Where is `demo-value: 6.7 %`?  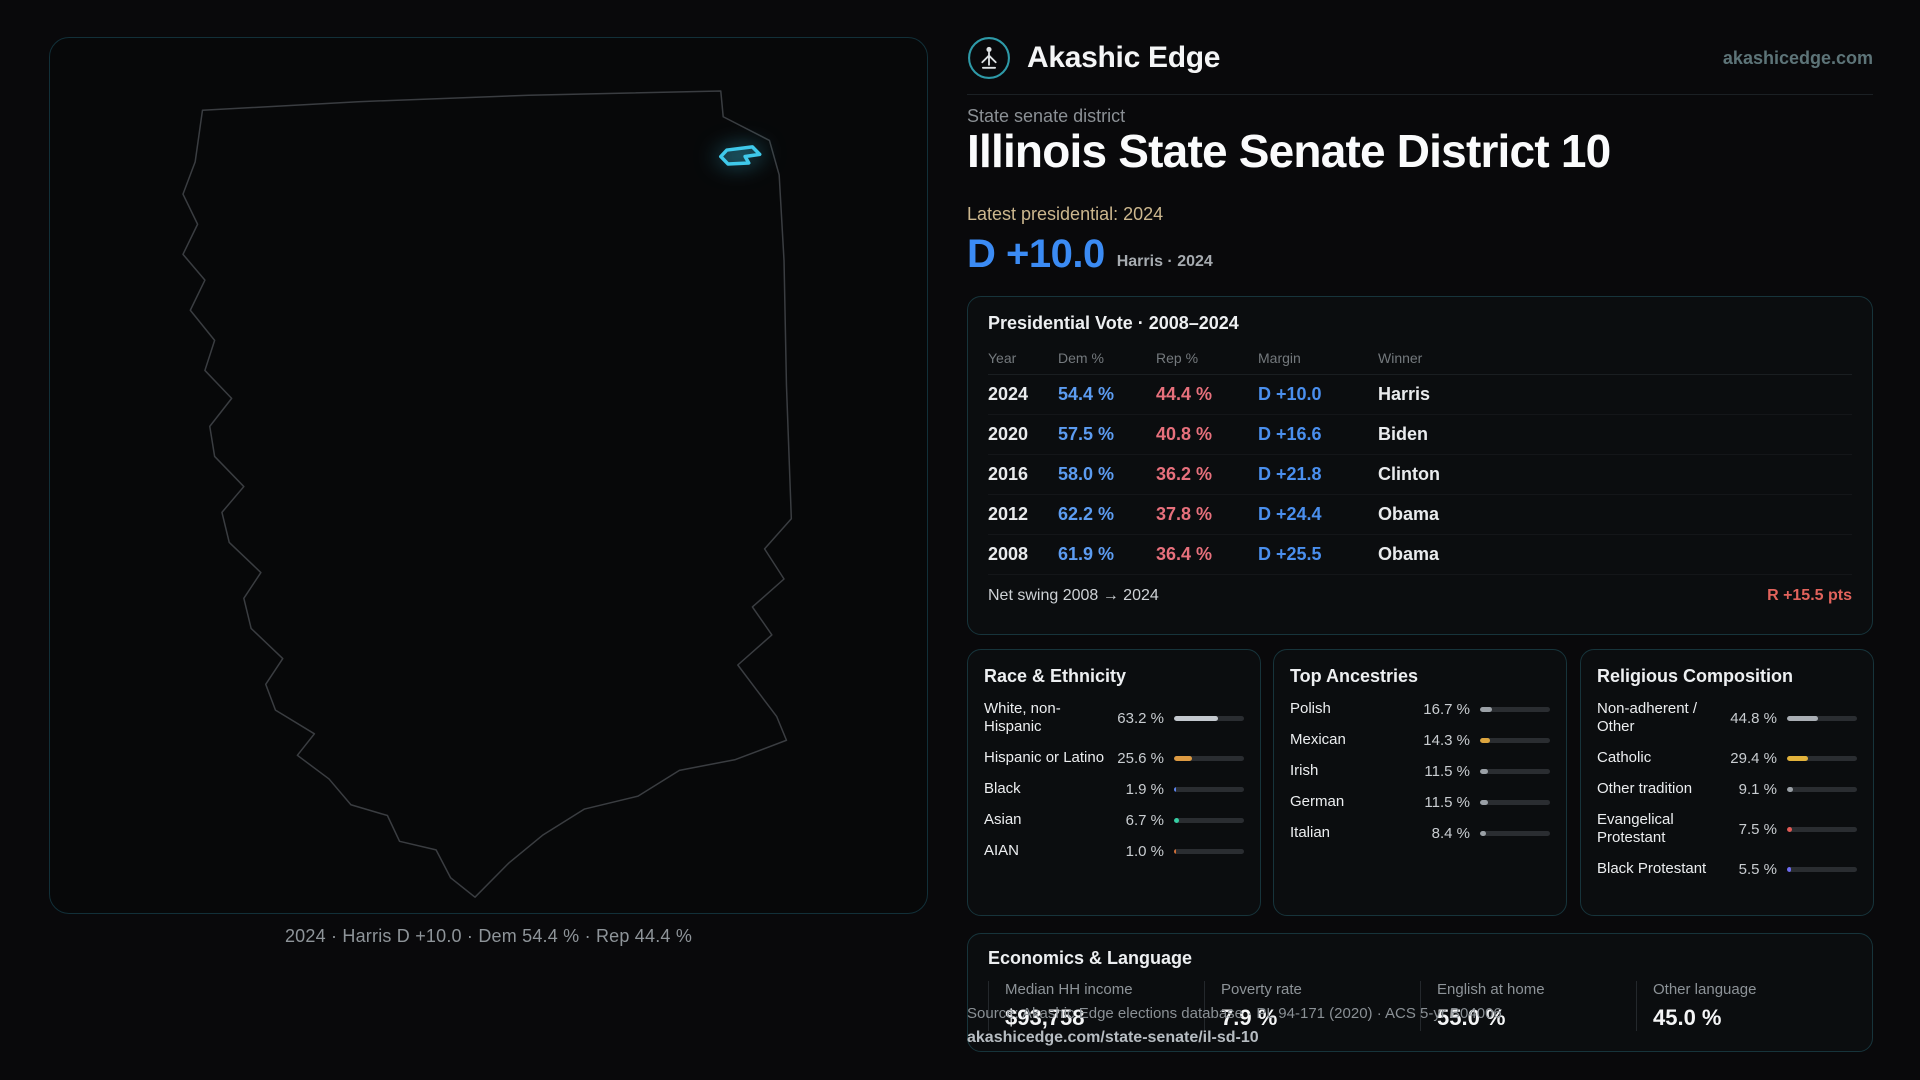
demo-value: 6.7 % is located at coordinates (1144, 820).